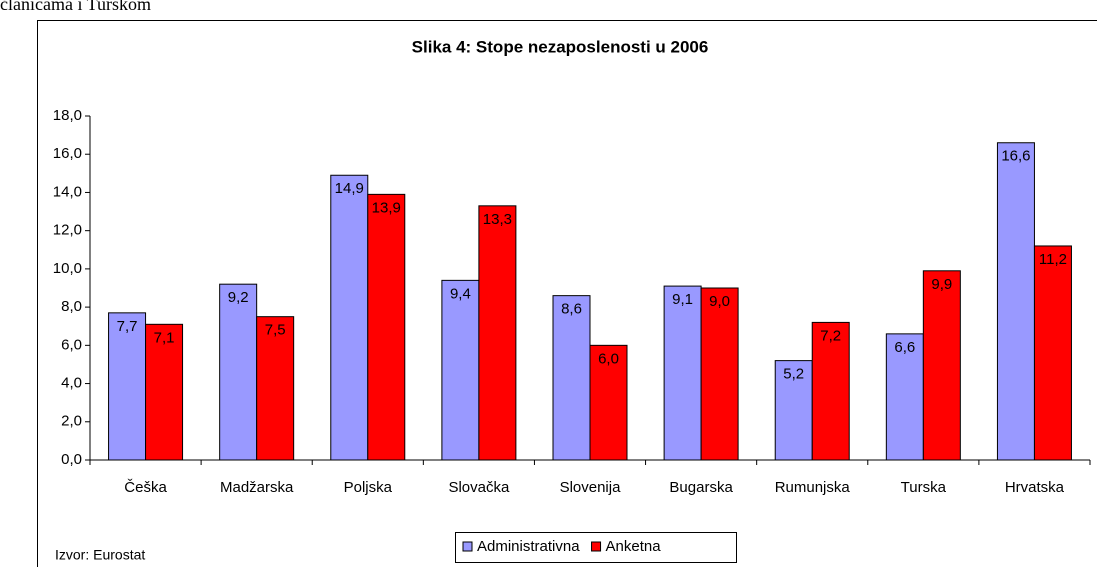 This screenshot has width=1097, height=567. What do you see at coordinates (127, 326) in the screenshot?
I see `value-label: 7,7` at bounding box center [127, 326].